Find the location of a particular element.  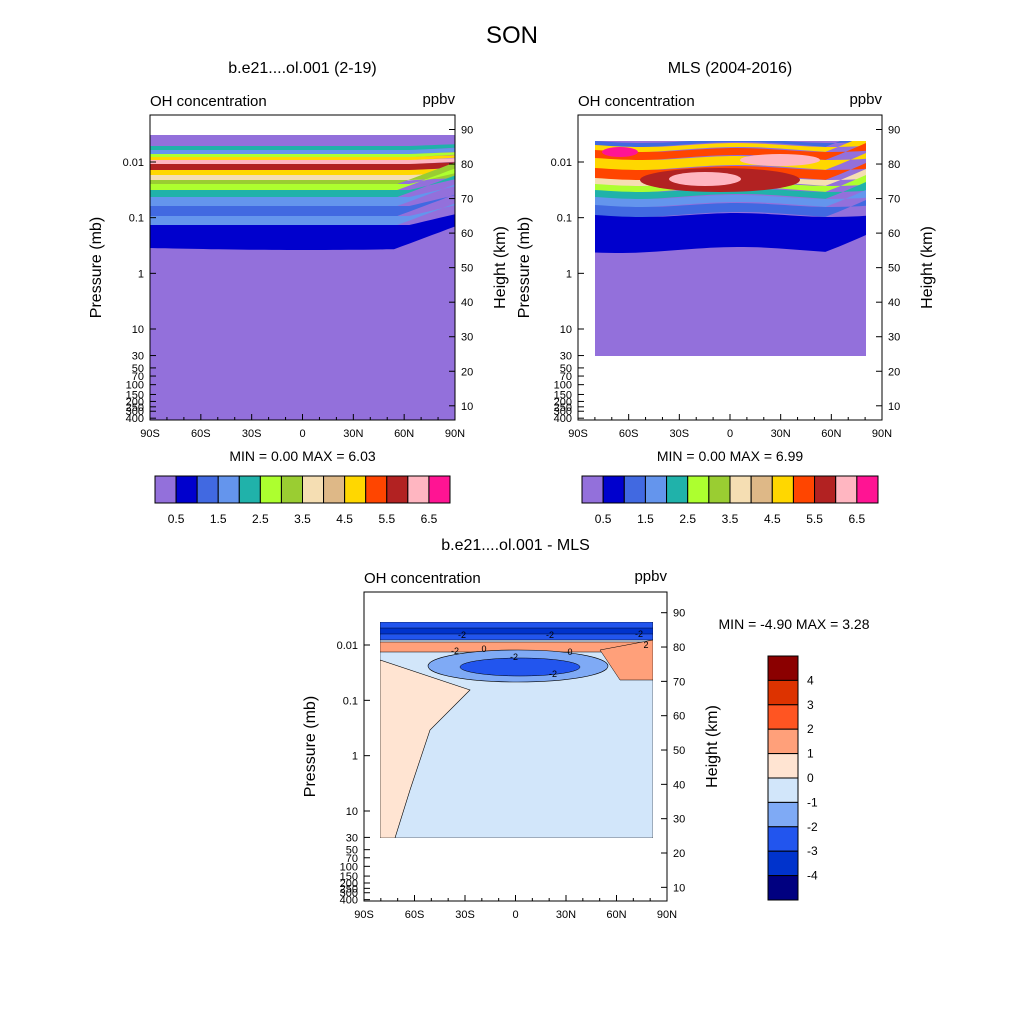

x-tick-label: 60S is located at coordinates (629, 434).